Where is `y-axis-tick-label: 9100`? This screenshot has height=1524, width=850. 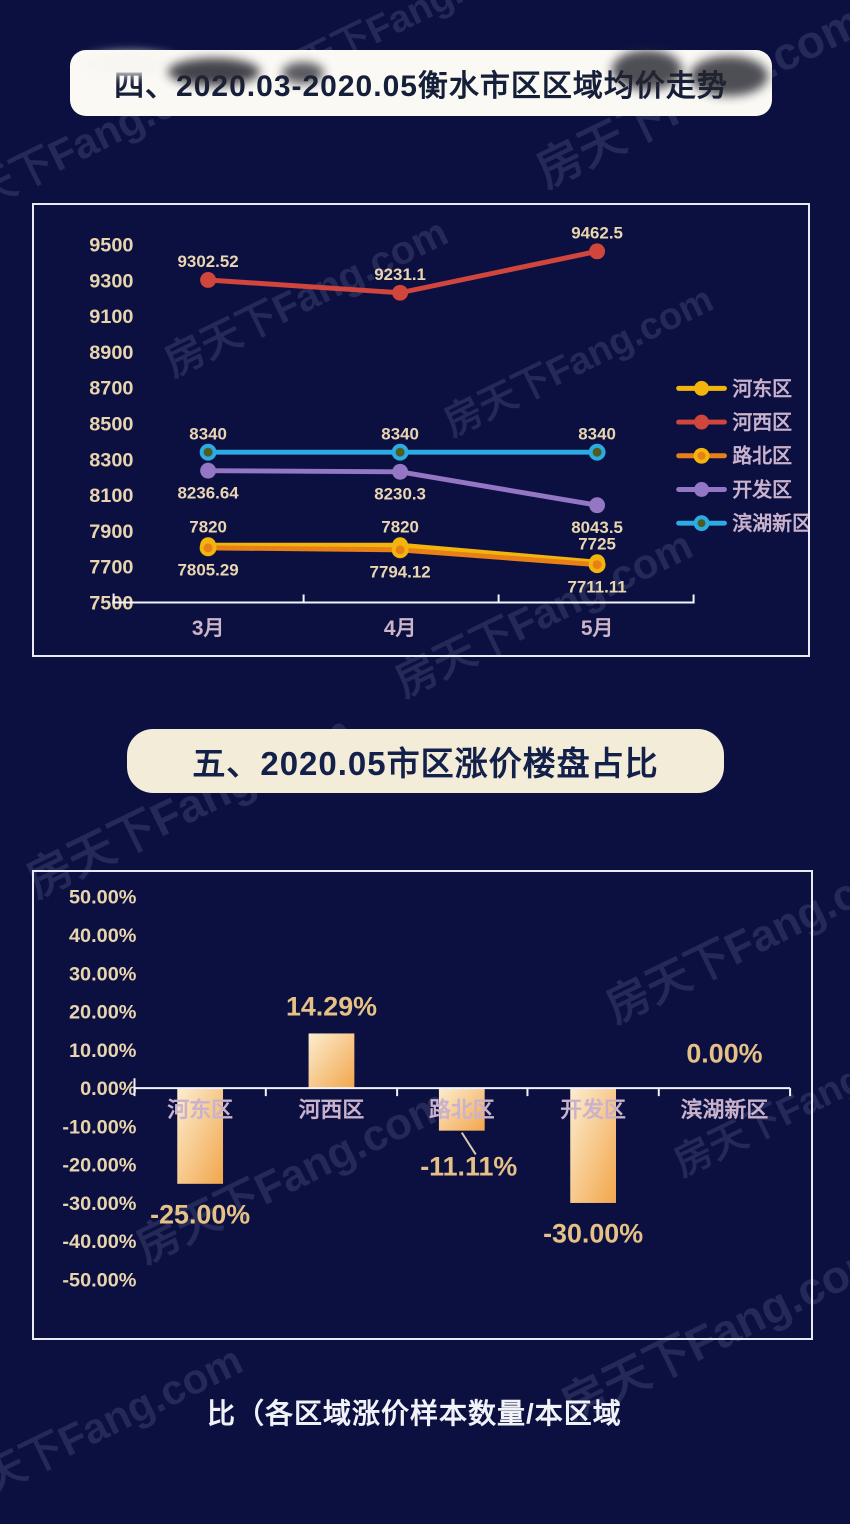 y-axis-tick-label: 9100 is located at coordinates (111, 317).